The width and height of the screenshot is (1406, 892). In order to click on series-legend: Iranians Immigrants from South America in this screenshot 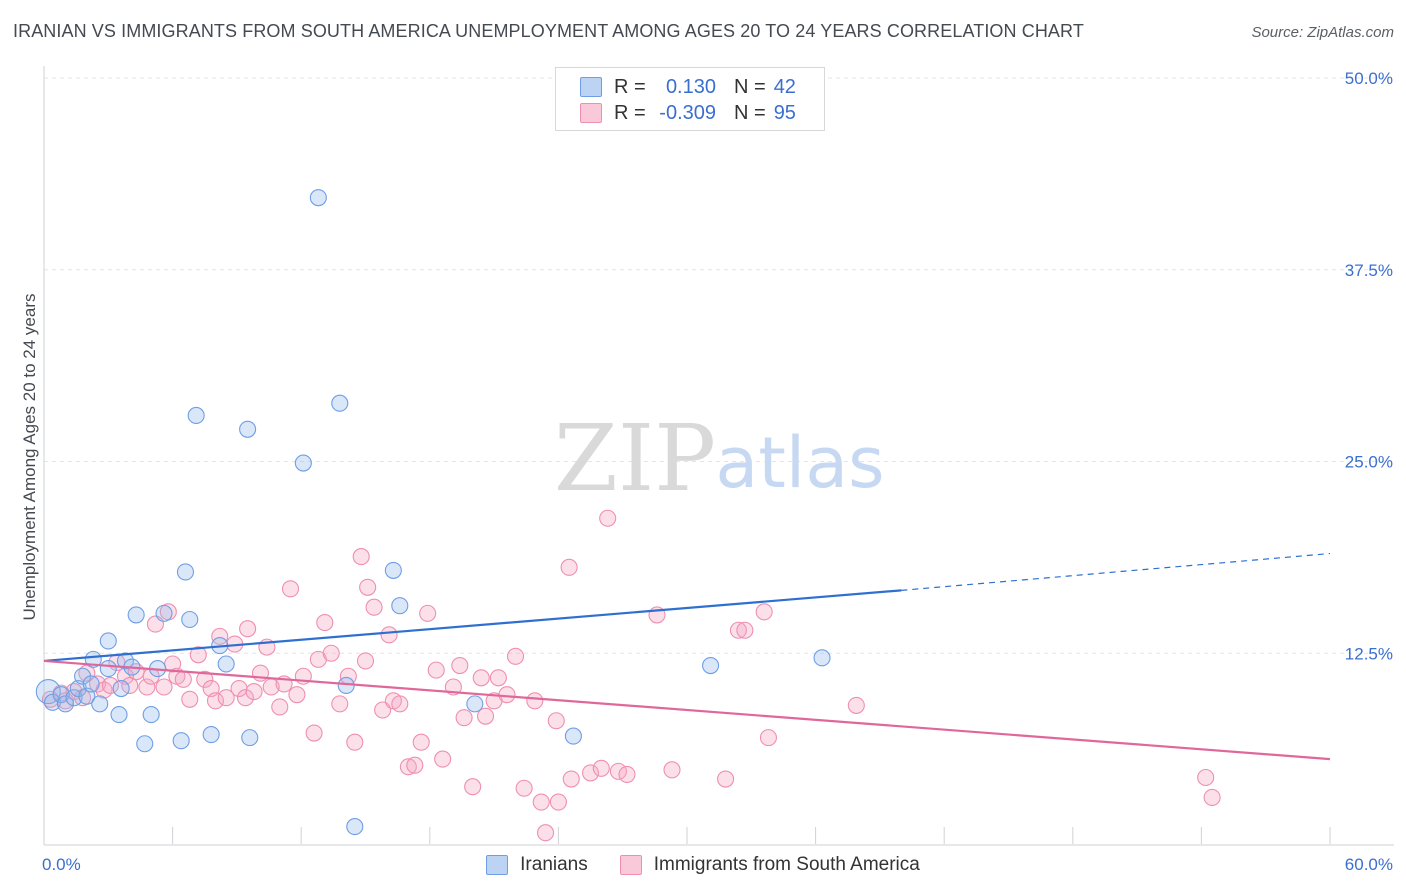, I will do `click(703, 865)`.